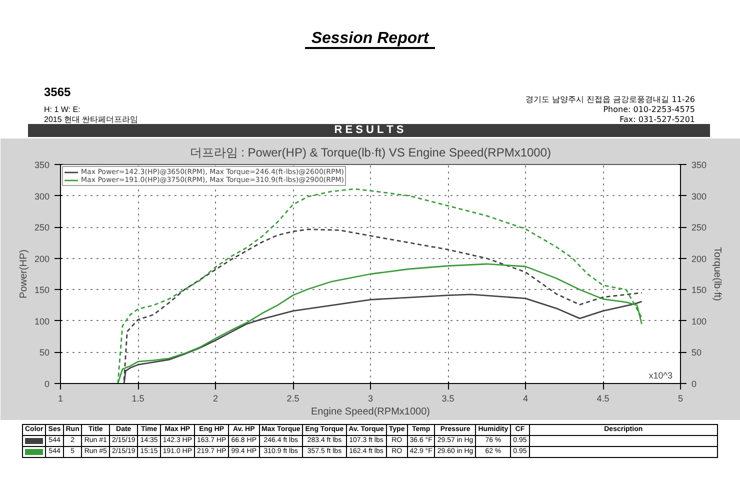  Describe the element at coordinates (699, 321) in the screenshot. I see `y2-tick-label: 100` at that location.